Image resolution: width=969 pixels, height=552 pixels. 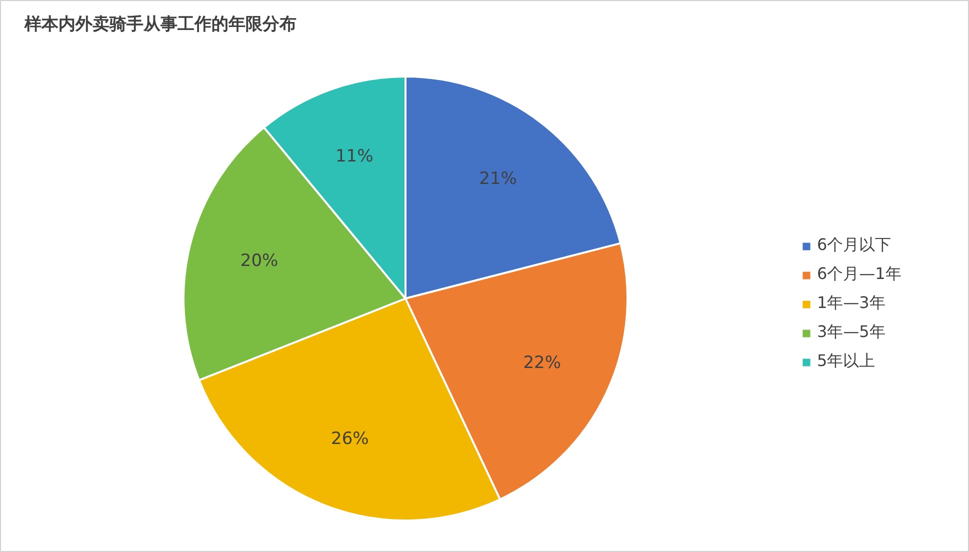 I want to click on data-label: 22%, so click(x=542, y=362).